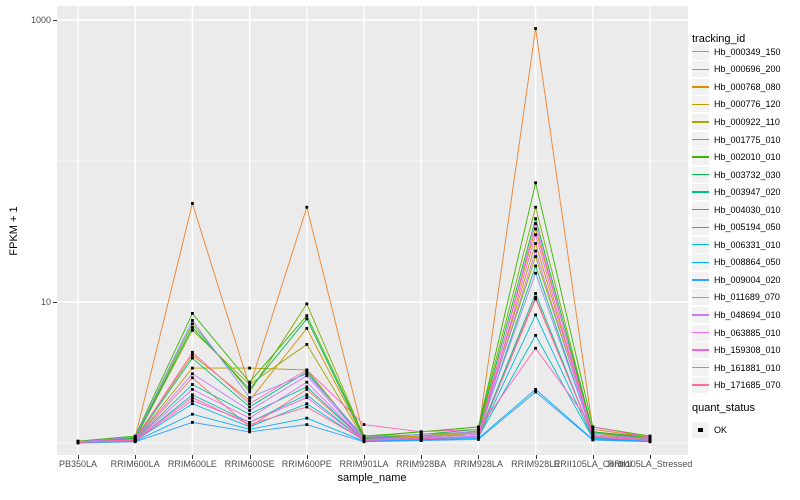 This screenshot has width=800, height=500. Describe the element at coordinates (736, 140) in the screenshot. I see `legend-item-Hb_001775_010: Hb_001775_010` at that location.